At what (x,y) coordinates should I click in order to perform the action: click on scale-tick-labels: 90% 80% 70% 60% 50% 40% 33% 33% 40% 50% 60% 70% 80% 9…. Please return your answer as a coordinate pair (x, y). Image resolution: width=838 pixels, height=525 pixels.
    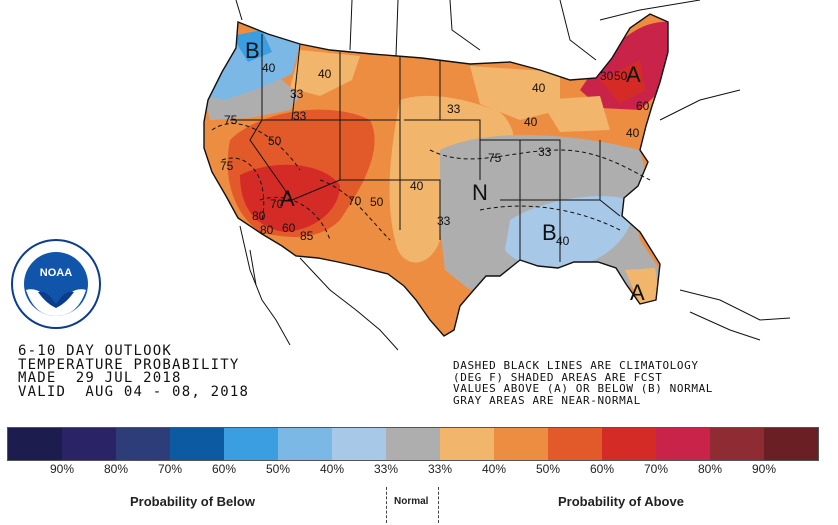
    Looking at the image, I should click on (415, 470).